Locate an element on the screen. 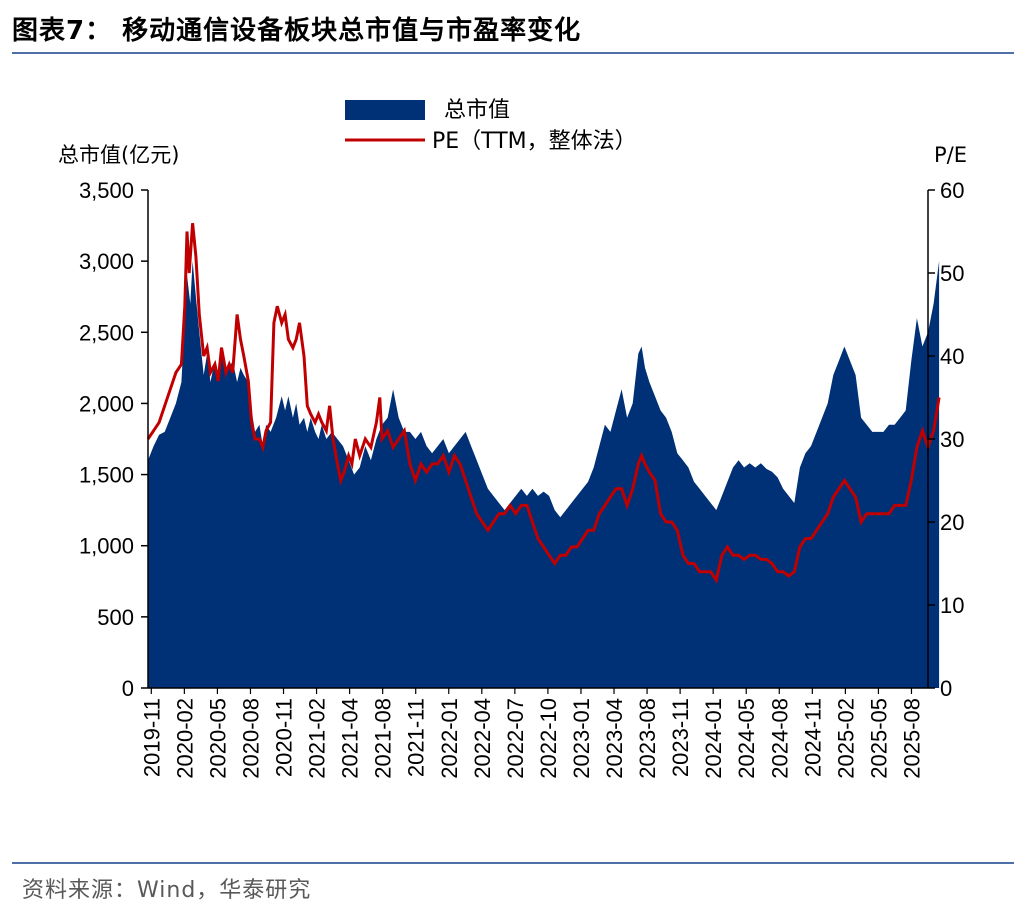  x-tick-label: 2020-05 is located at coordinates (217, 738).